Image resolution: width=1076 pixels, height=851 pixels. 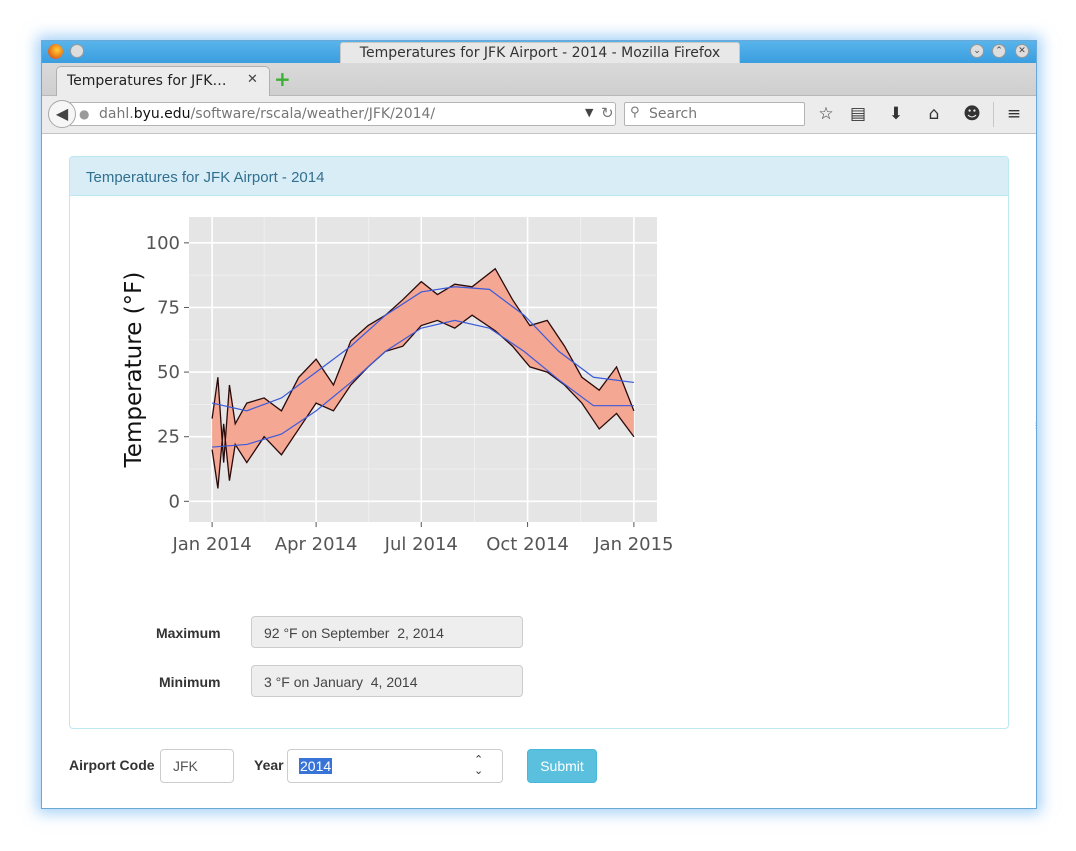 I want to click on year-label: Year, so click(x=269, y=765).